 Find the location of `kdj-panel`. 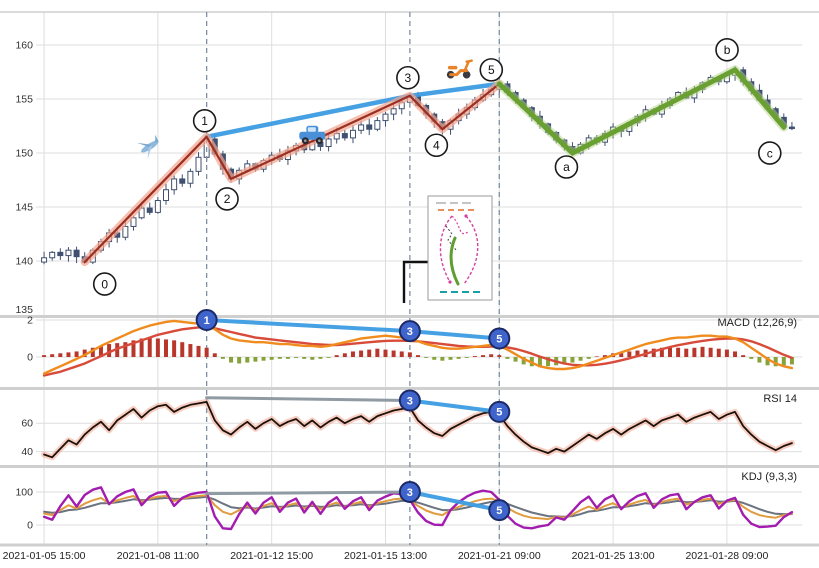

kdj-panel is located at coordinates (418, 508).